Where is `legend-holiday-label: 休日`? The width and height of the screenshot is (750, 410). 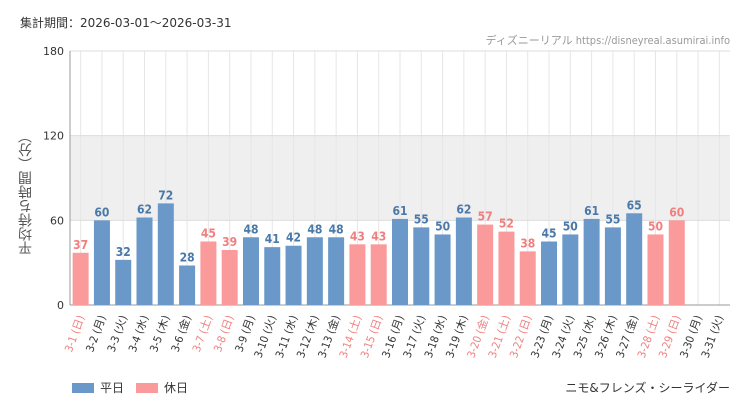 legend-holiday-label: 休日 is located at coordinates (176, 388).